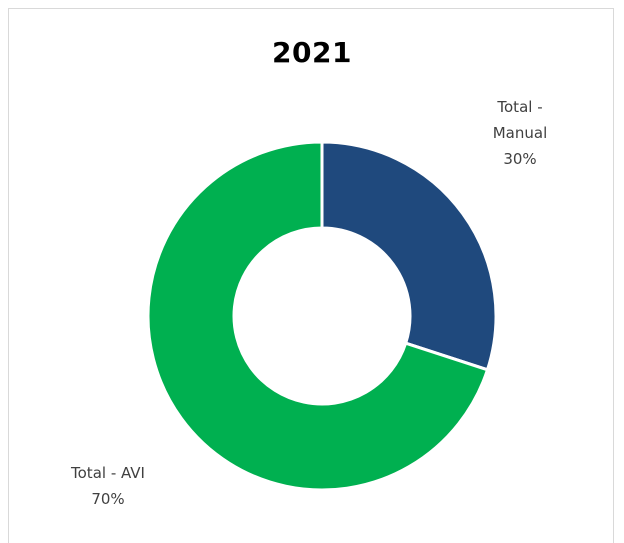 The image size is (624, 543). What do you see at coordinates (519, 107) in the screenshot?
I see `slice-category-label: Total -` at bounding box center [519, 107].